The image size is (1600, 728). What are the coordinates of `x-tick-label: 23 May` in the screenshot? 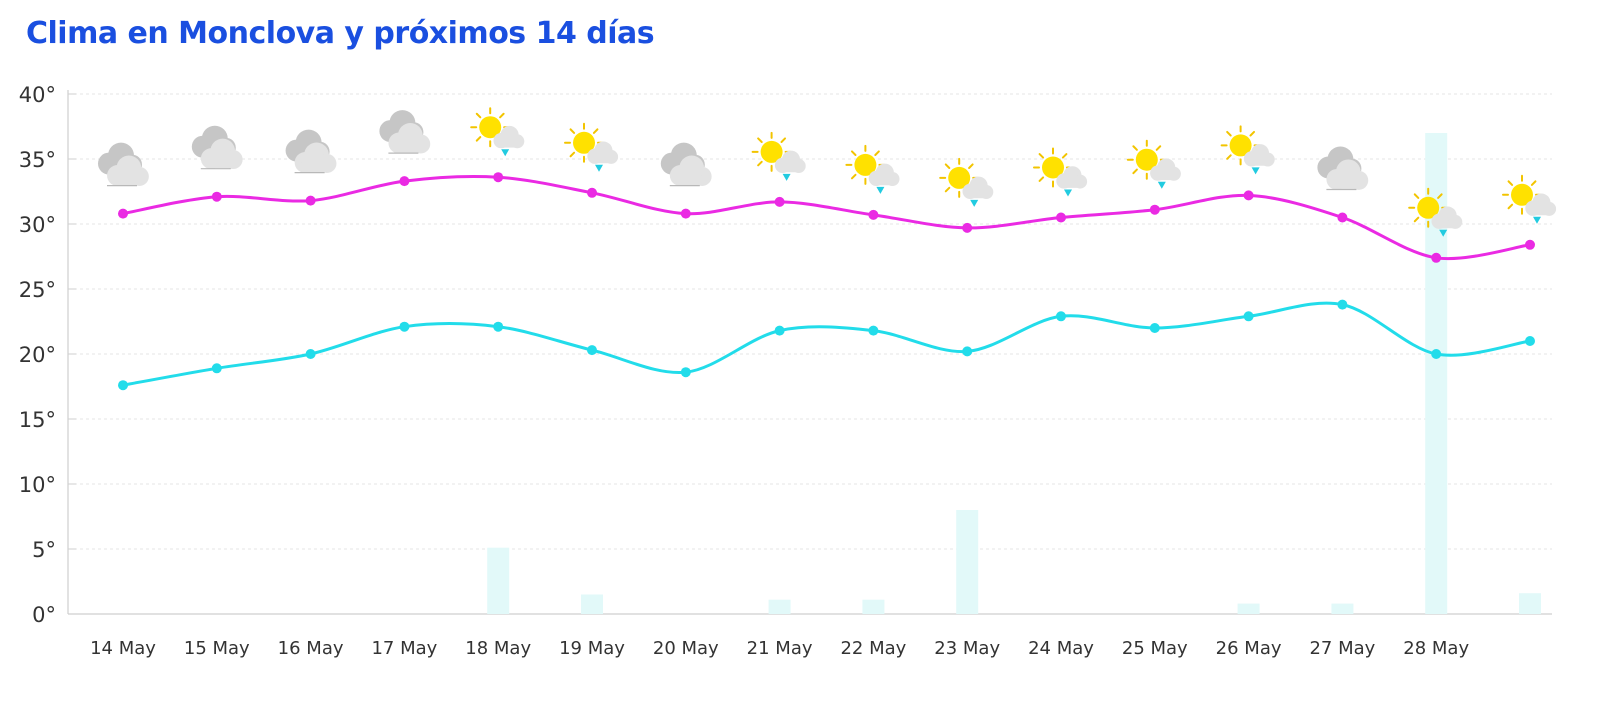 It's located at (967, 648).